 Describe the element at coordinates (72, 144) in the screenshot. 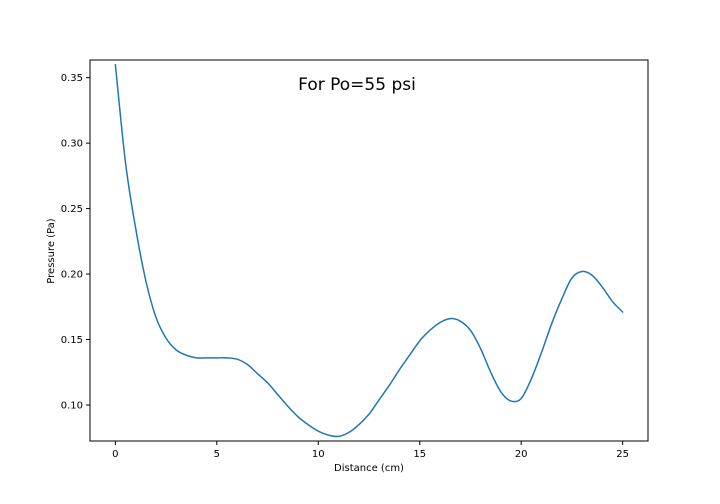

I see `y-tick-label: 0.30` at that location.